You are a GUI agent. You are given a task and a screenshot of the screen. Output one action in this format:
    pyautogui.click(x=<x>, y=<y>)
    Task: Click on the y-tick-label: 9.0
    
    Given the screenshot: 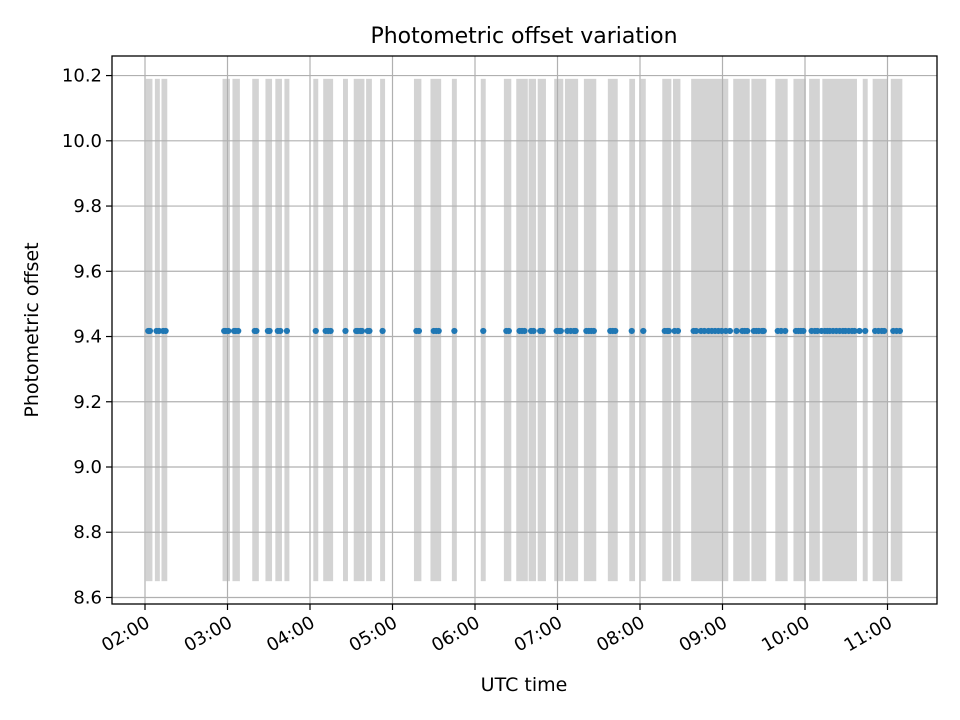 What is the action you would take?
    pyautogui.click(x=87, y=467)
    